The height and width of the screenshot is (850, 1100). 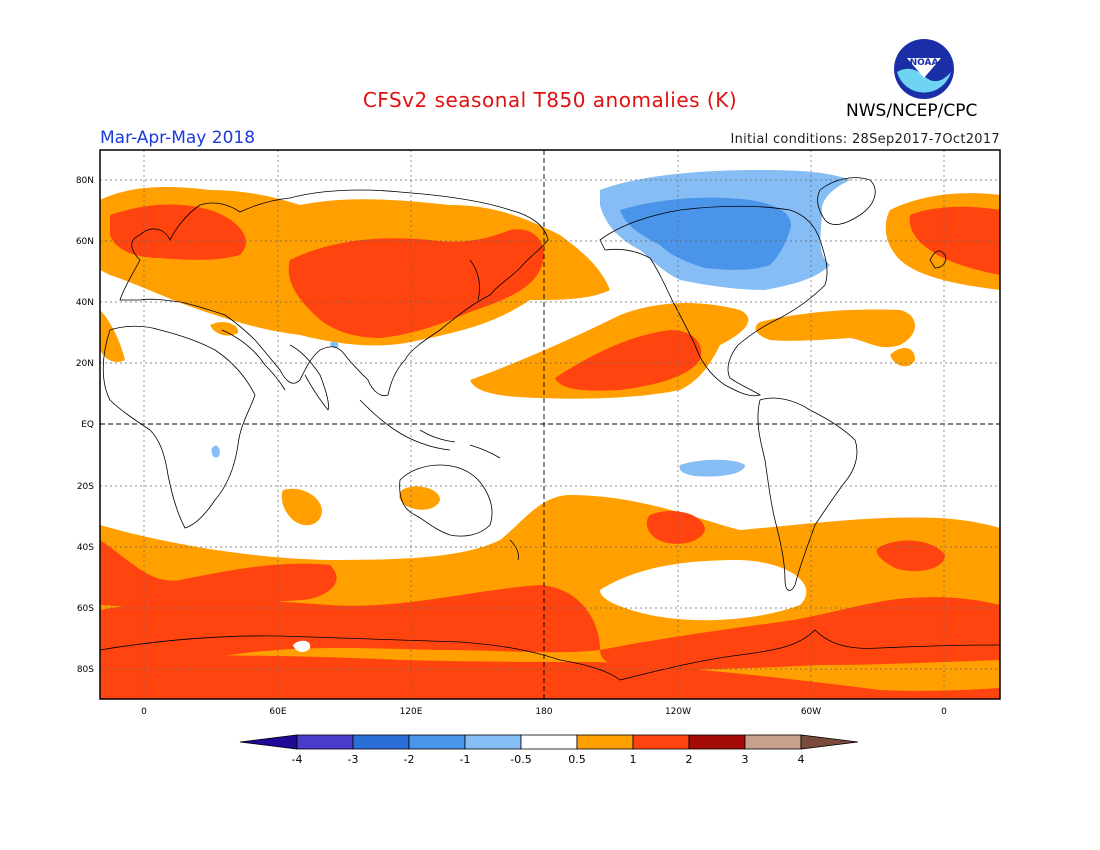 What do you see at coordinates (85, 609) in the screenshot?
I see `lat-label: 60S` at bounding box center [85, 609].